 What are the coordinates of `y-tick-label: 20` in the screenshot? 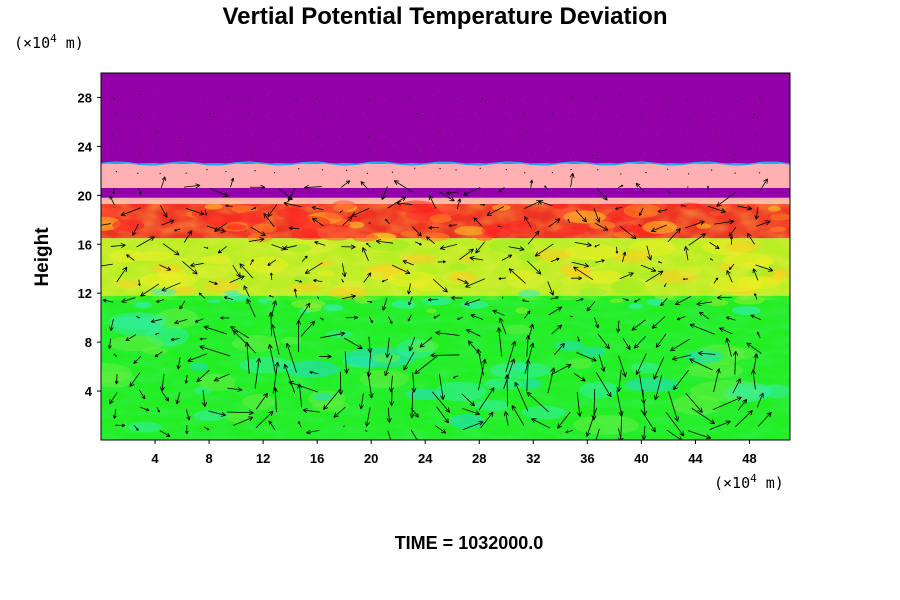 It's located at (85, 195).